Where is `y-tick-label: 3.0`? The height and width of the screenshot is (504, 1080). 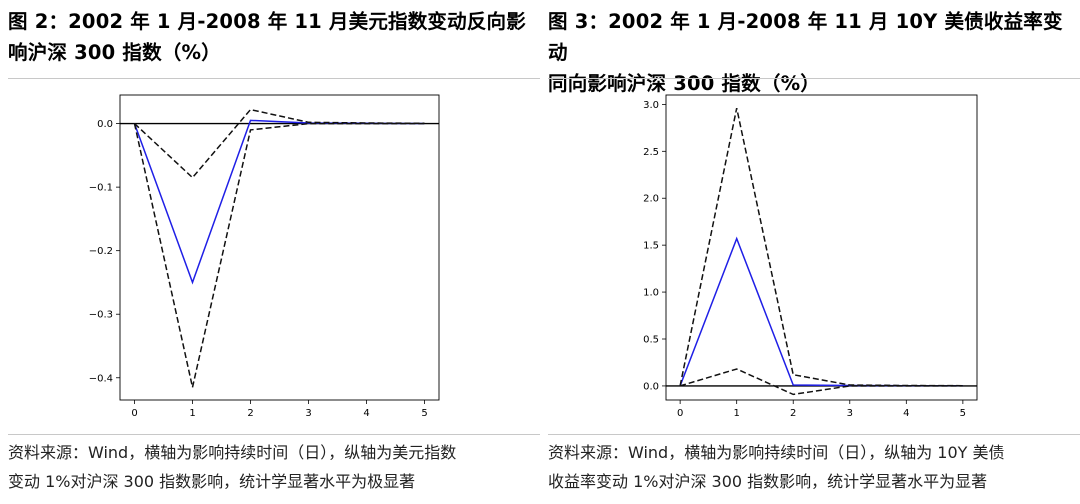
y-tick-label: 3.0 is located at coordinates (651, 105).